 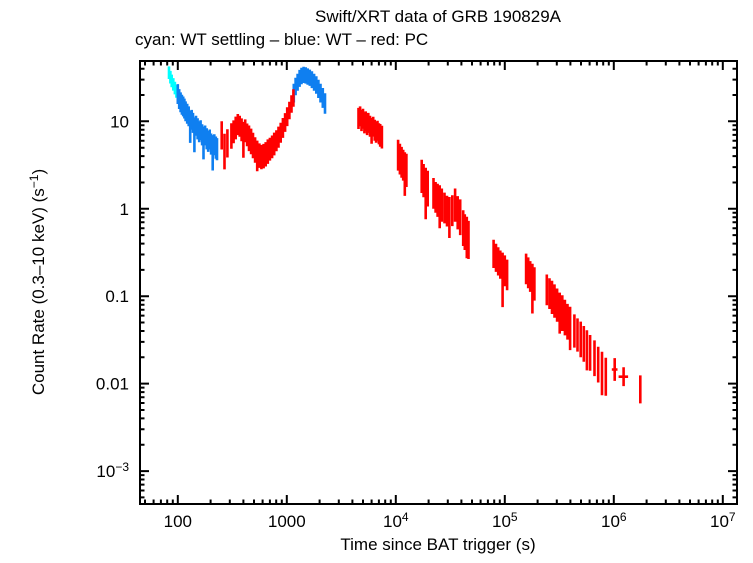 What do you see at coordinates (178, 521) in the screenshot?
I see `x-tick-label: 100` at bounding box center [178, 521].